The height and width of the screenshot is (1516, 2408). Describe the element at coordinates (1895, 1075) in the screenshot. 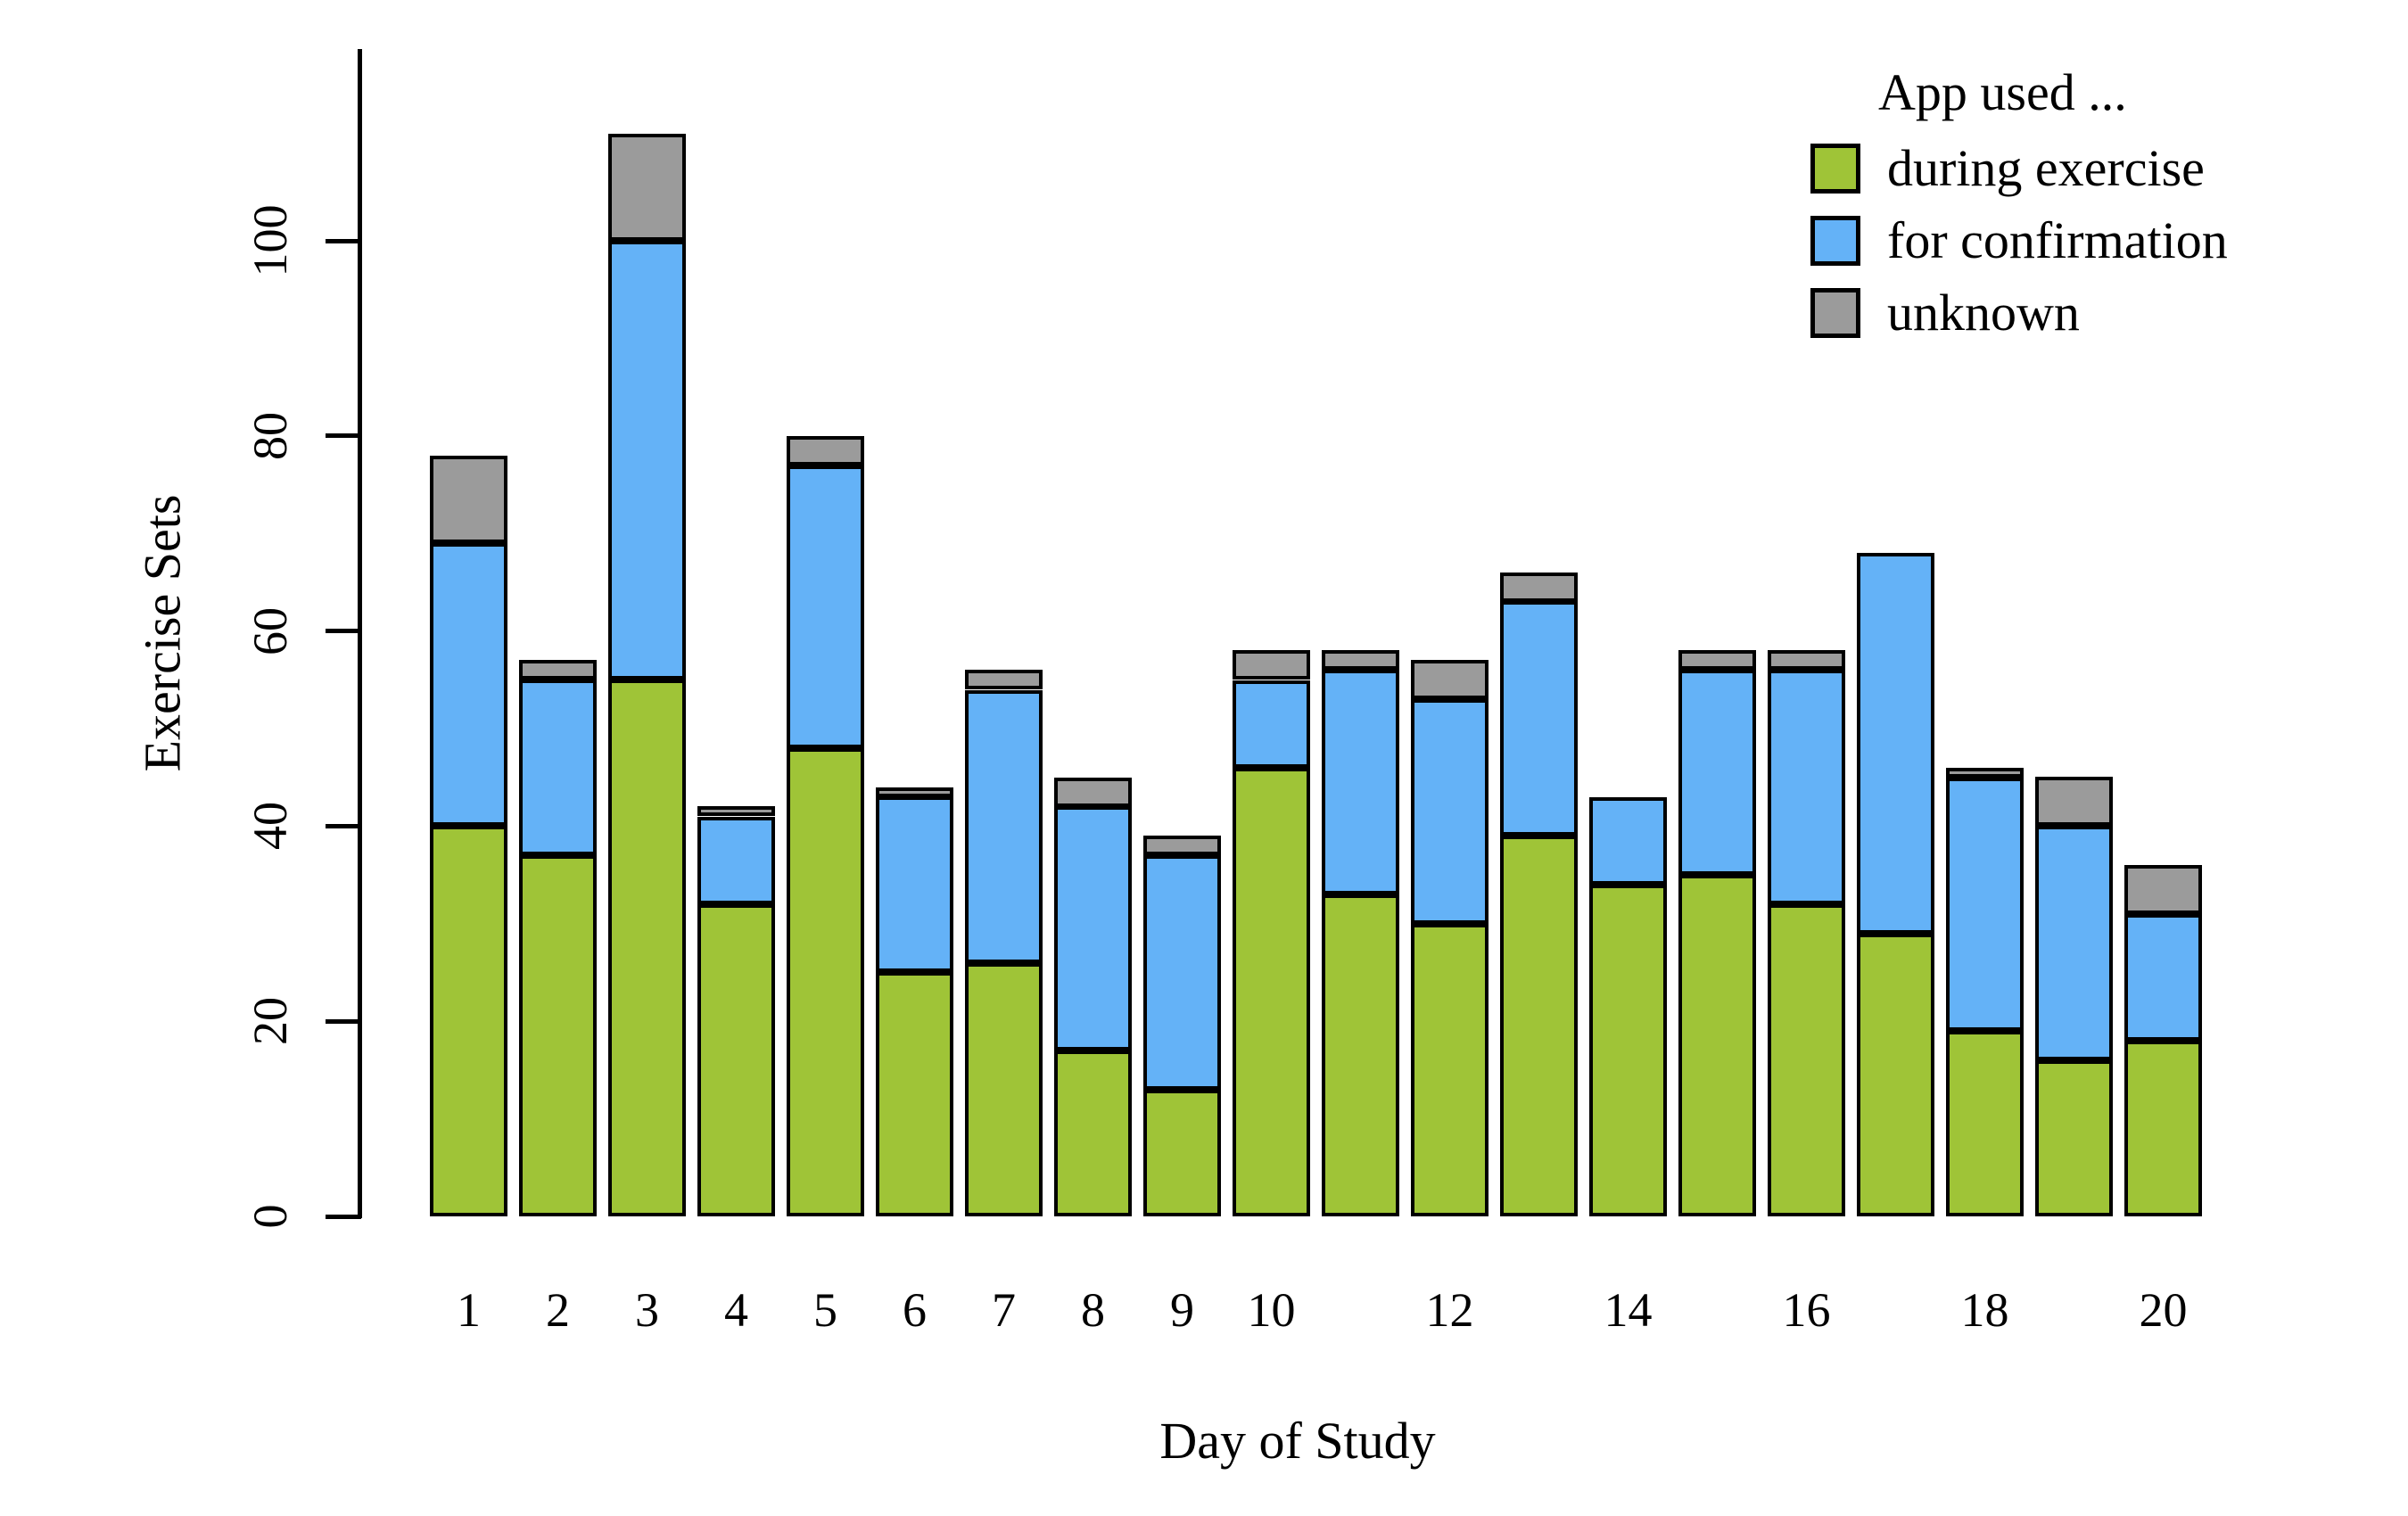

I see `bar-day-17-segment-during-exercise` at that location.